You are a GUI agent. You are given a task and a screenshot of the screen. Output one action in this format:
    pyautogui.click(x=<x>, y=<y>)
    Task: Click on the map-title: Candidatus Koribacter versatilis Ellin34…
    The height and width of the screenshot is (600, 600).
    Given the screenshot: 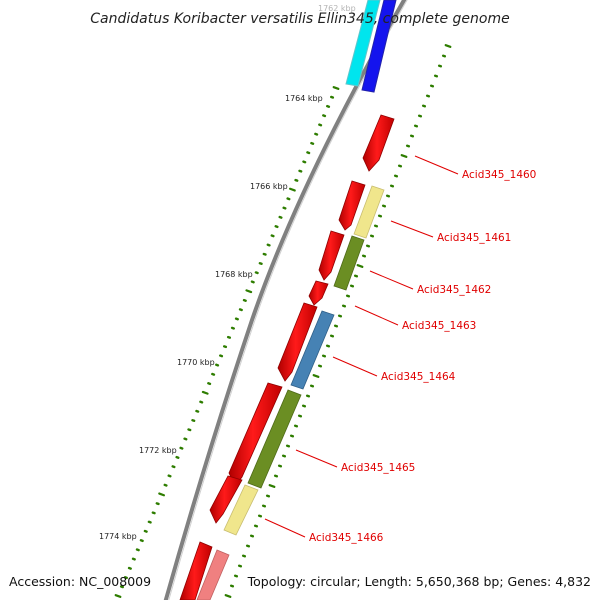 What is the action you would take?
    pyautogui.click(x=299, y=19)
    